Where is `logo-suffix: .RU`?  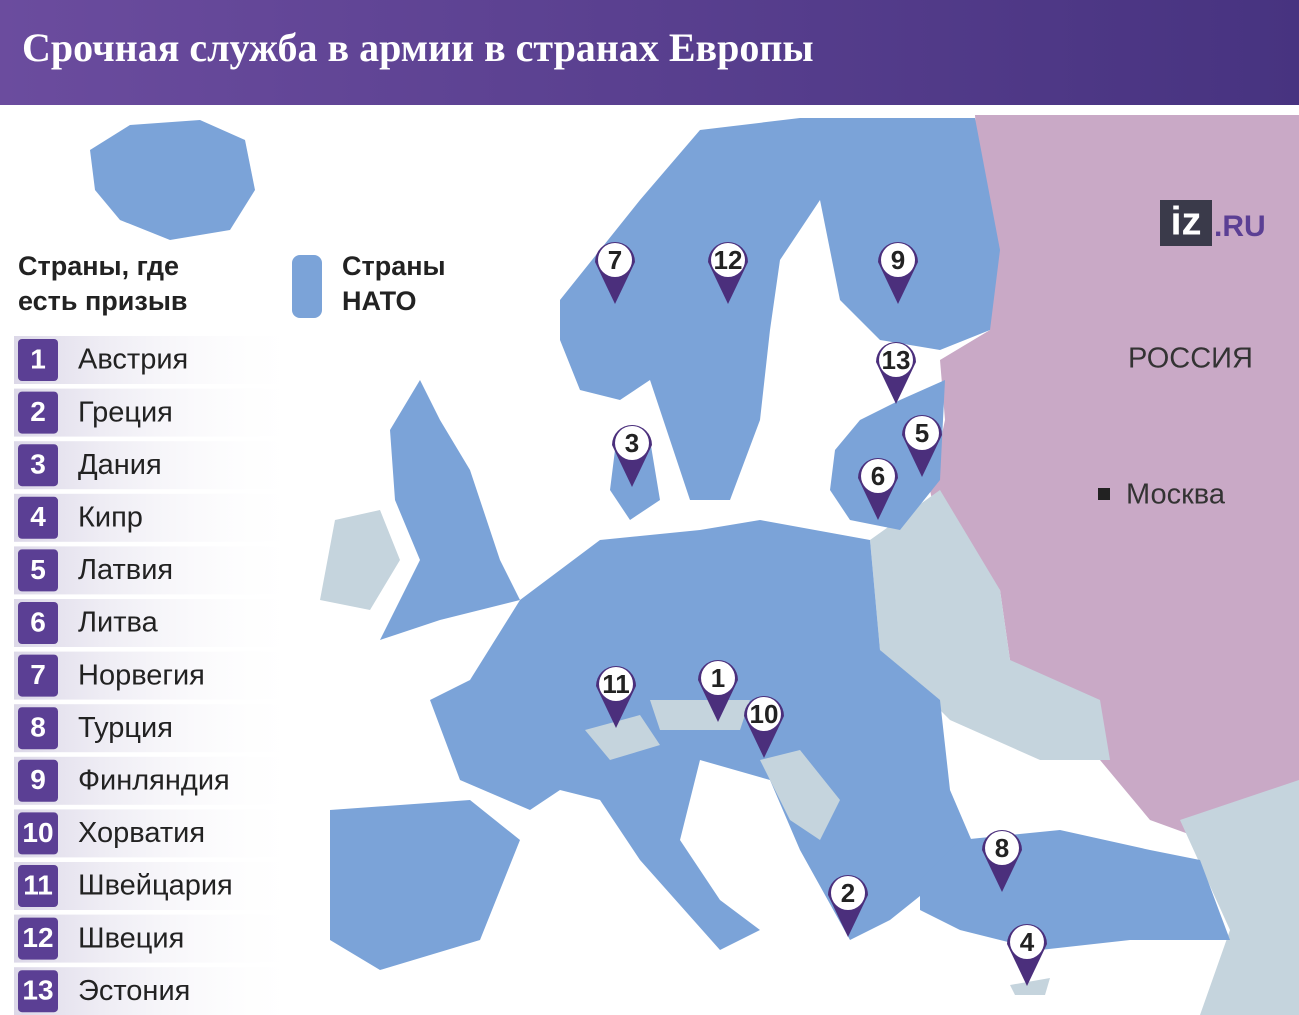
logo-suffix: .RU is located at coordinates (1240, 226).